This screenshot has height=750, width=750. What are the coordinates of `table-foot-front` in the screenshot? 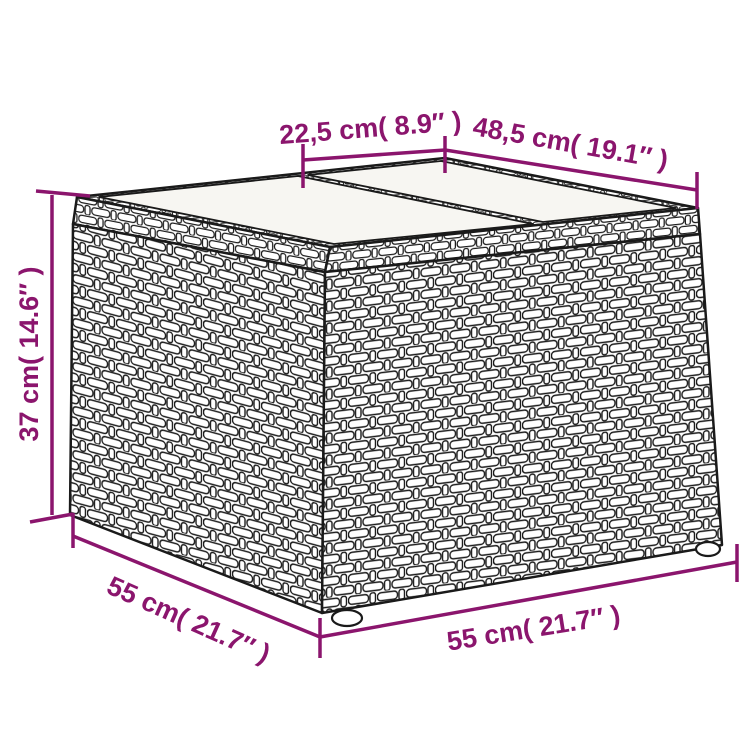 It's located at (347, 618).